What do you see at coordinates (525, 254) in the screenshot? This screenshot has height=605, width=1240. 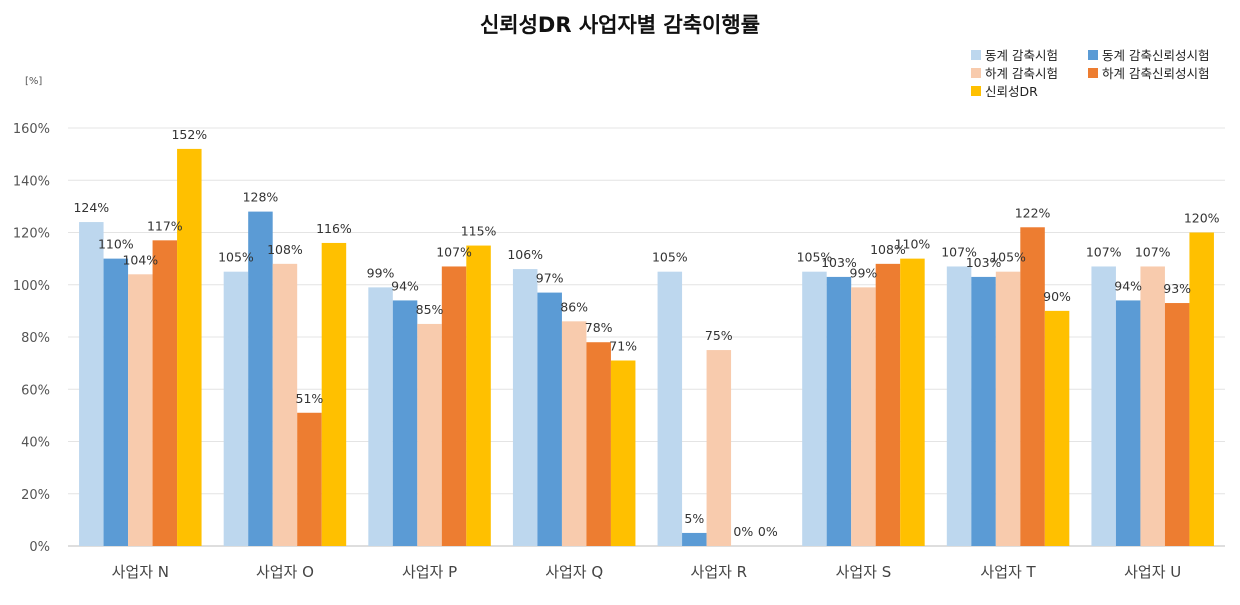 I see `data-label: 106%` at bounding box center [525, 254].